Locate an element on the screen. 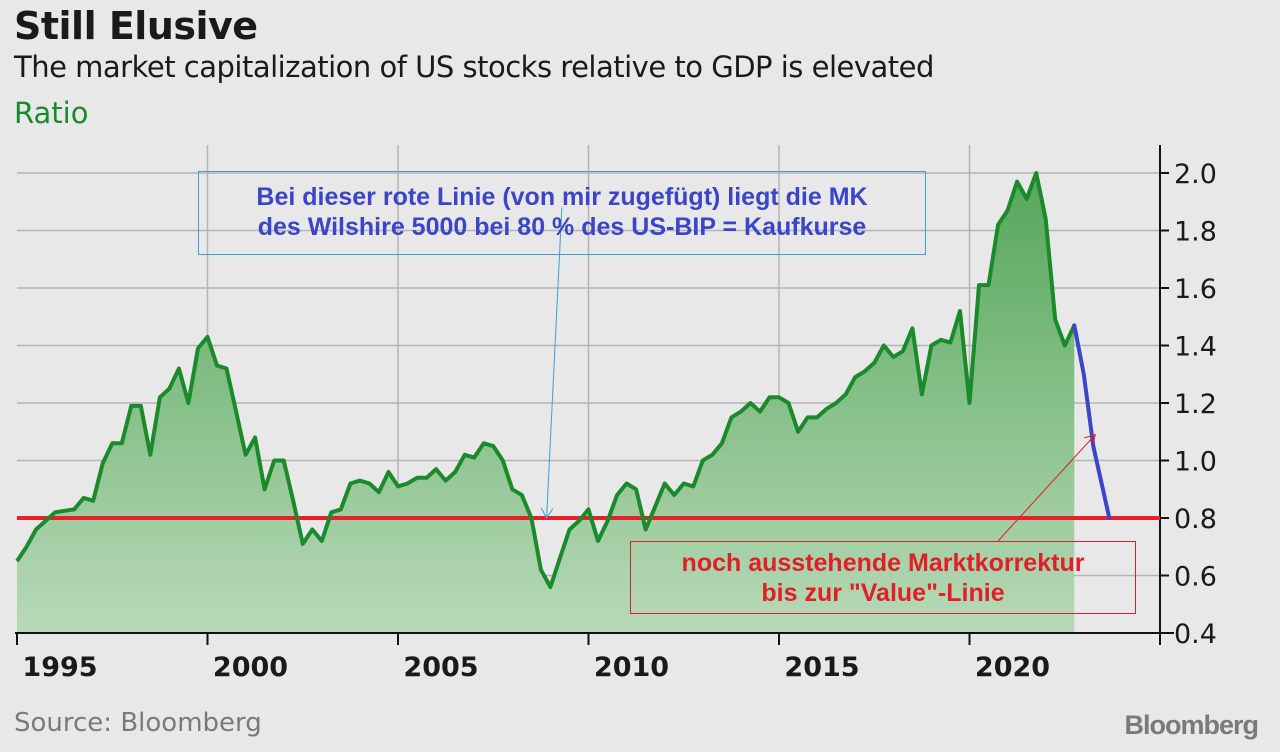 The height and width of the screenshot is (752, 1280). y-tick-label: 1.8 is located at coordinates (1195, 232).